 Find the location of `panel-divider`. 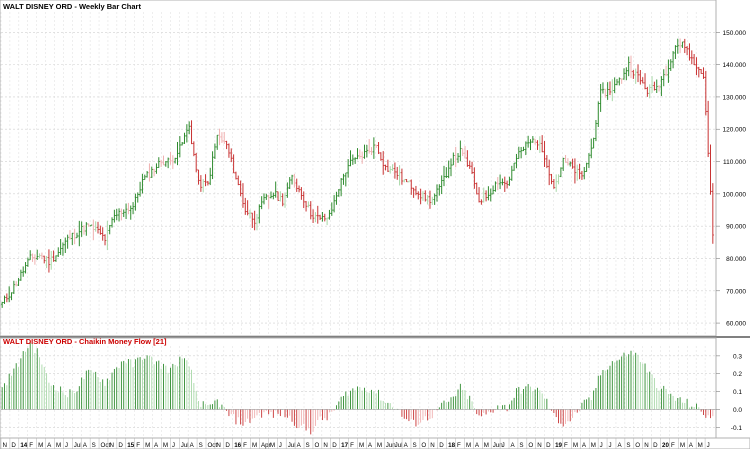

panel-divider is located at coordinates (375, 337).